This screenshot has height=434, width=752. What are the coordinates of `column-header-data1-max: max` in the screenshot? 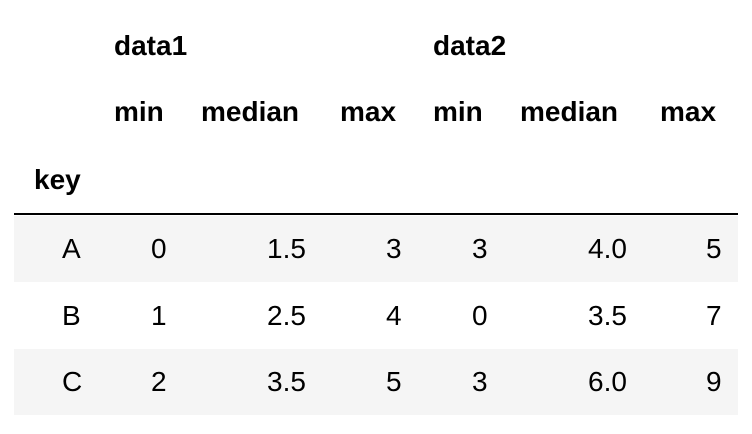 It's located at (368, 111).